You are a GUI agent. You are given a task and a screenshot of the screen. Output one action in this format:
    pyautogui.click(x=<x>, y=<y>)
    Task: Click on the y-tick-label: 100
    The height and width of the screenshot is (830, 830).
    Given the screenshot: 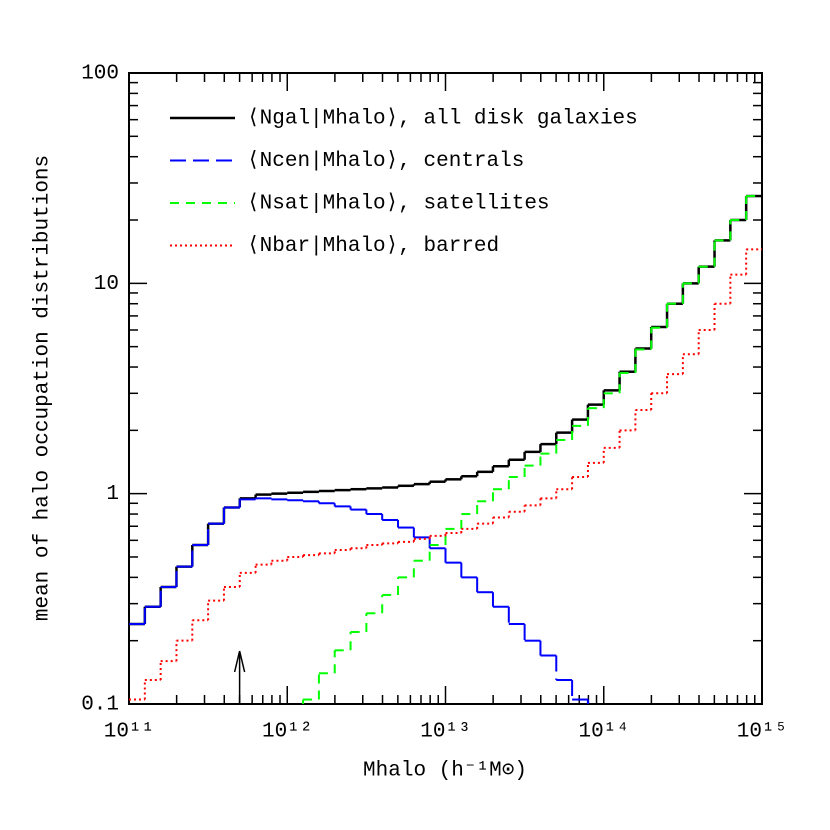 What is the action you would take?
    pyautogui.click(x=100, y=74)
    